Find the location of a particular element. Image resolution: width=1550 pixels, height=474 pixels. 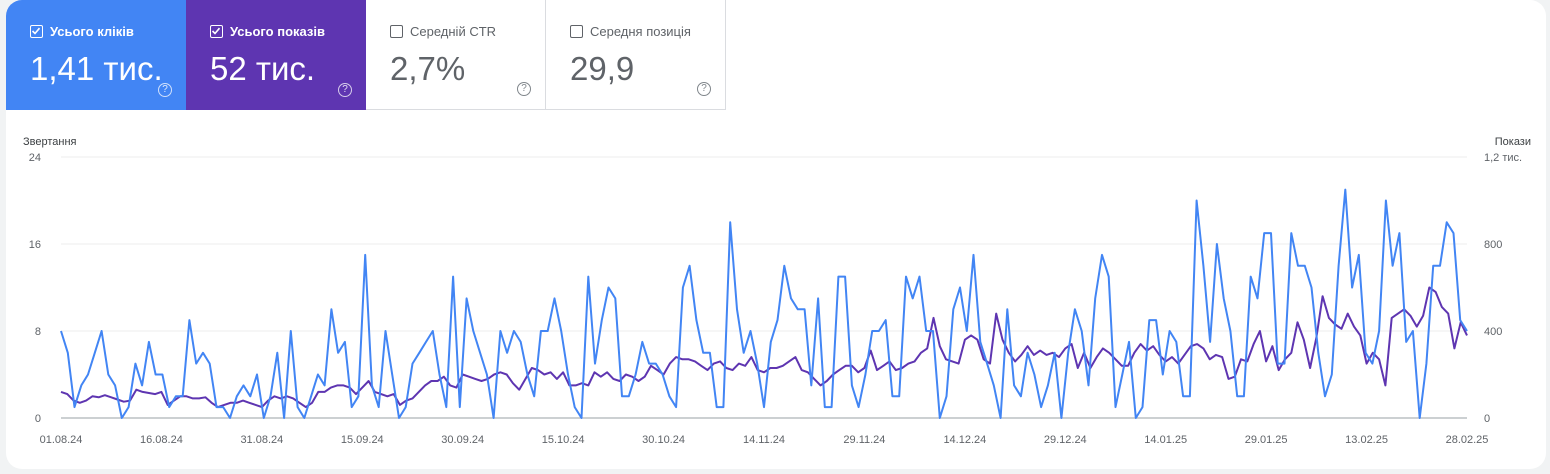

metric-label: Усього показів is located at coordinates (277, 31).